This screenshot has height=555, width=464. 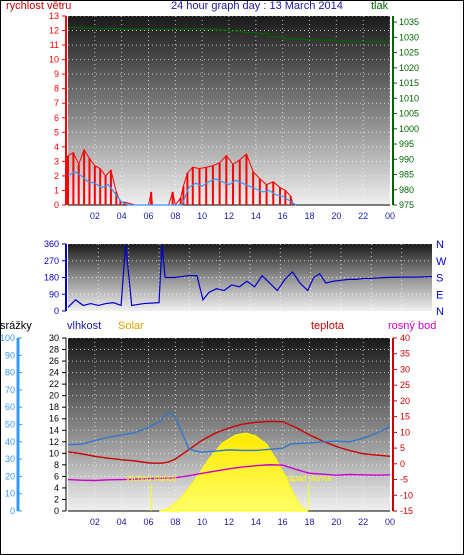 I want to click on pressure-y-tick-label: 985, so click(x=406, y=175).